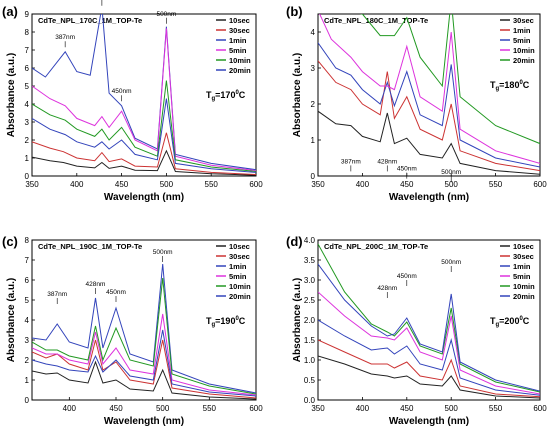 The width and height of the screenshot is (550, 427). Describe the element at coordinates (27, 280) in the screenshot. I see `y-tick-label: 6` at that location.